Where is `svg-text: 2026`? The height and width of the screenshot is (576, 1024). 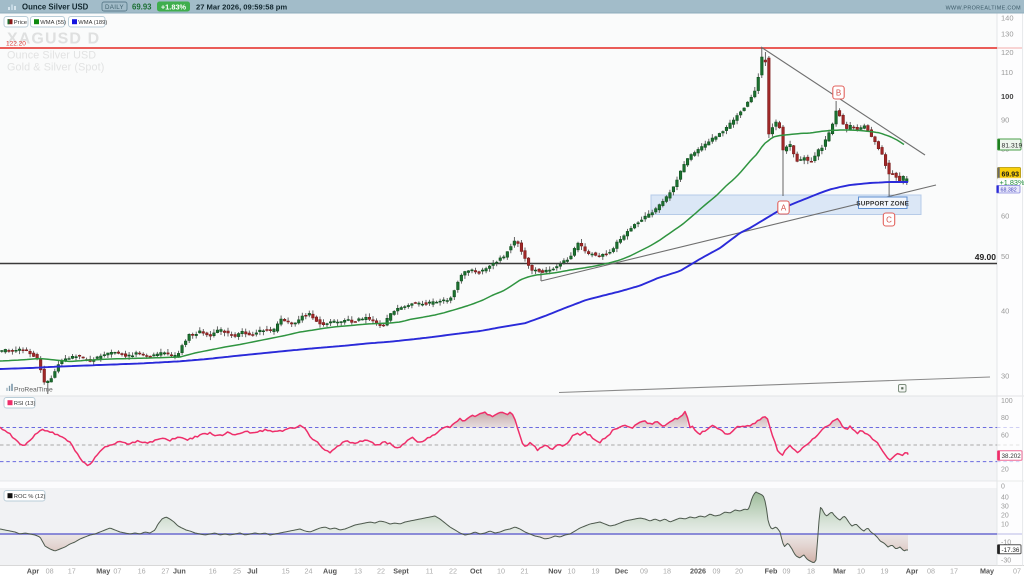 svg-text: 2026 is located at coordinates (698, 571).